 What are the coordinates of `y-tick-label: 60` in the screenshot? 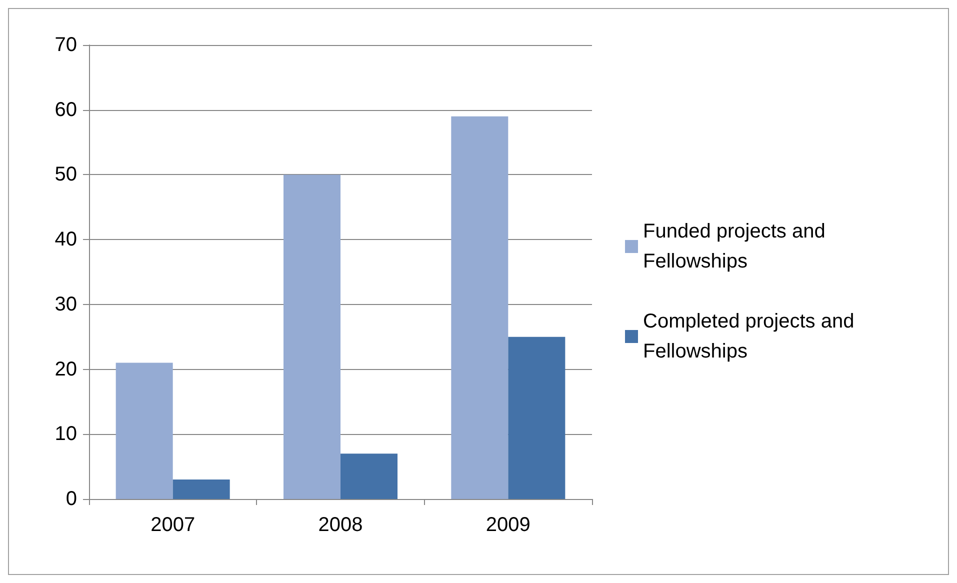 It's located at (65, 109).